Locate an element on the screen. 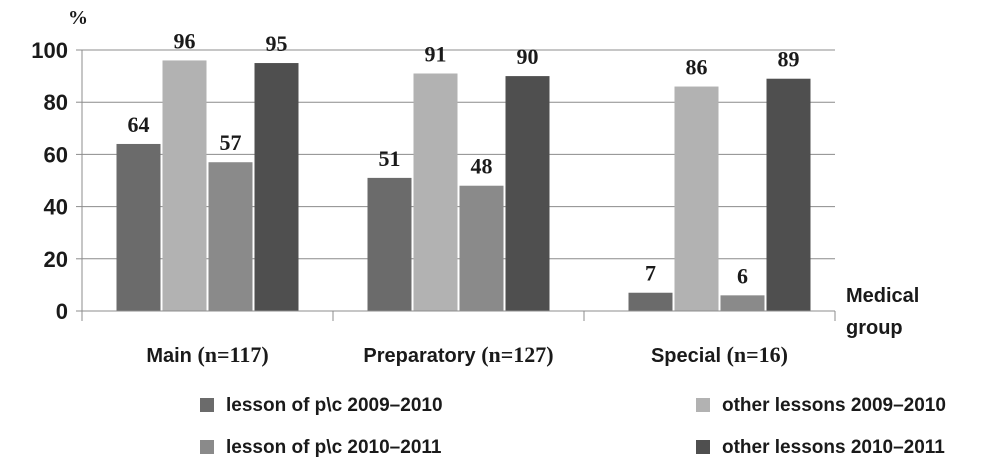  data-label: 96 is located at coordinates (185, 40).